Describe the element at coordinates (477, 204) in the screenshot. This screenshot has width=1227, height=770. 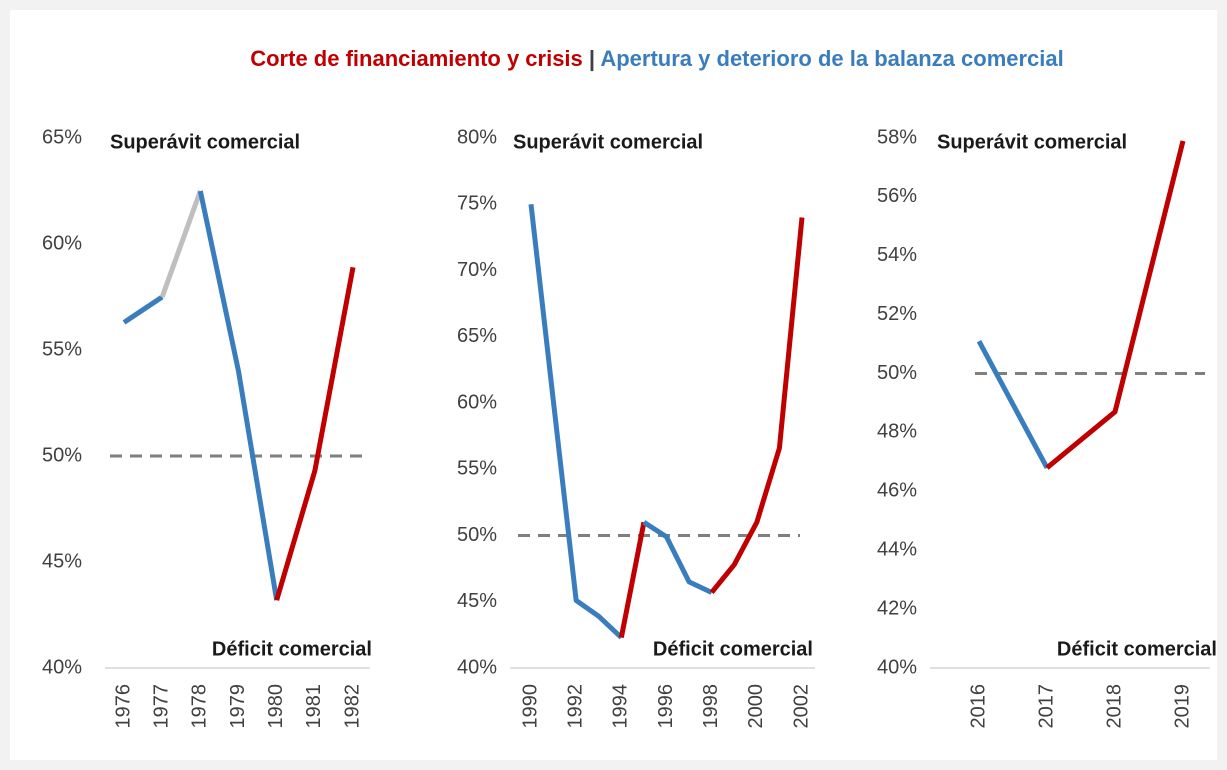
I see `y-tick-label: 75%` at that location.